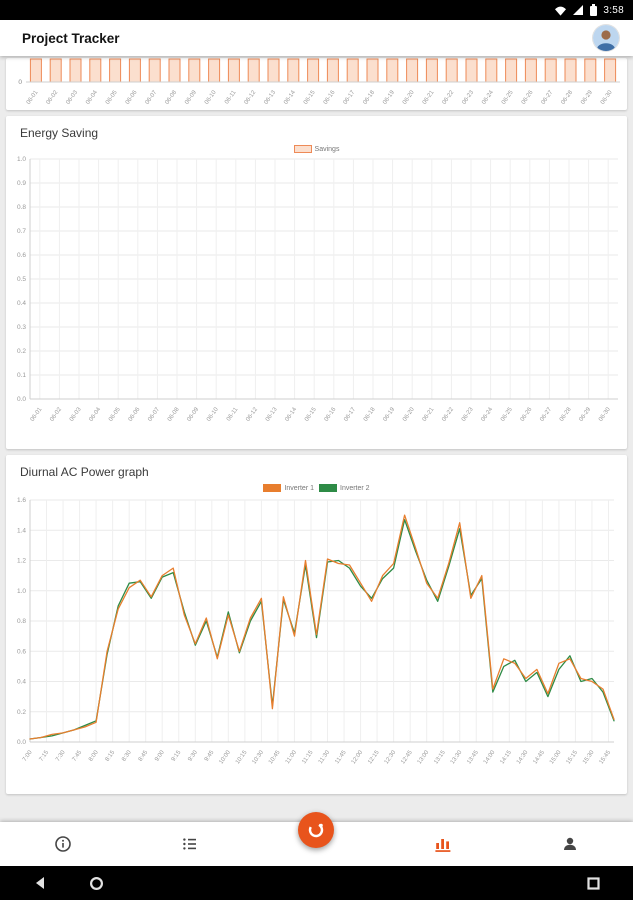 The image size is (633, 900). I want to click on user-photo-icon, so click(606, 38).